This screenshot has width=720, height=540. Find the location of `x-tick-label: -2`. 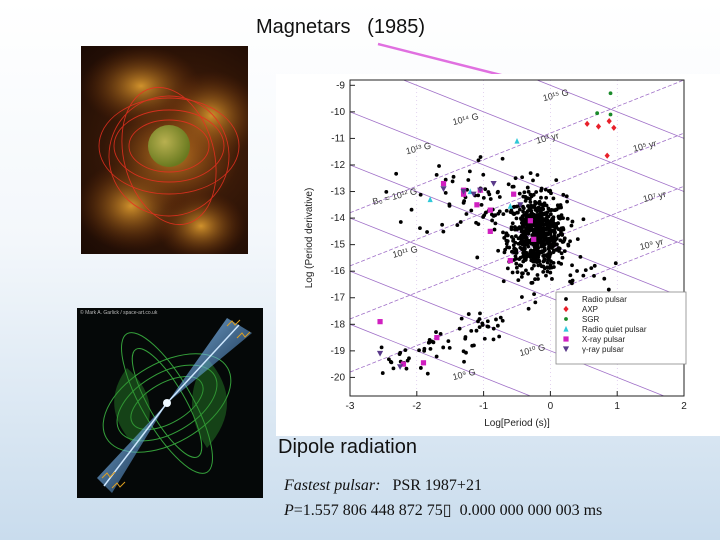

x-tick-label: -2 is located at coordinates (416, 406).